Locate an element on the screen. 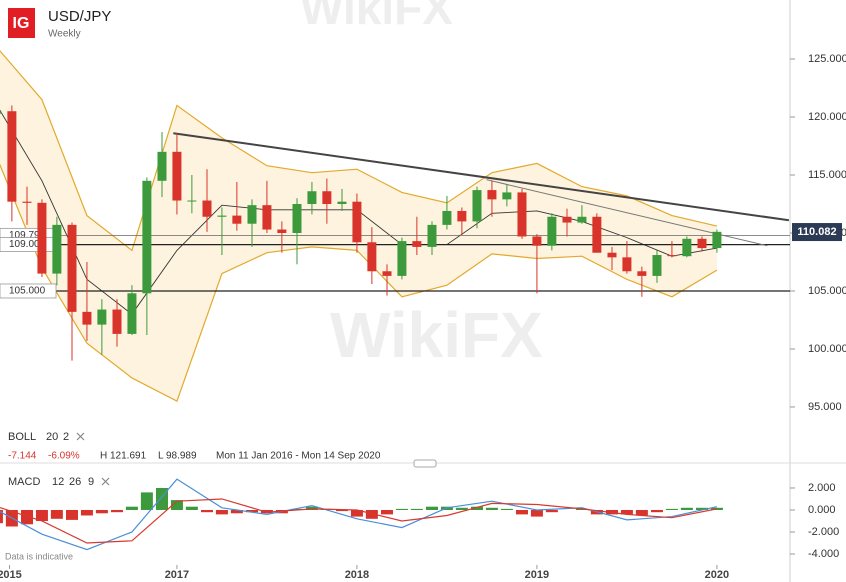 This screenshot has width=846, height=582. level-label: 109.796 is located at coordinates (27, 235).